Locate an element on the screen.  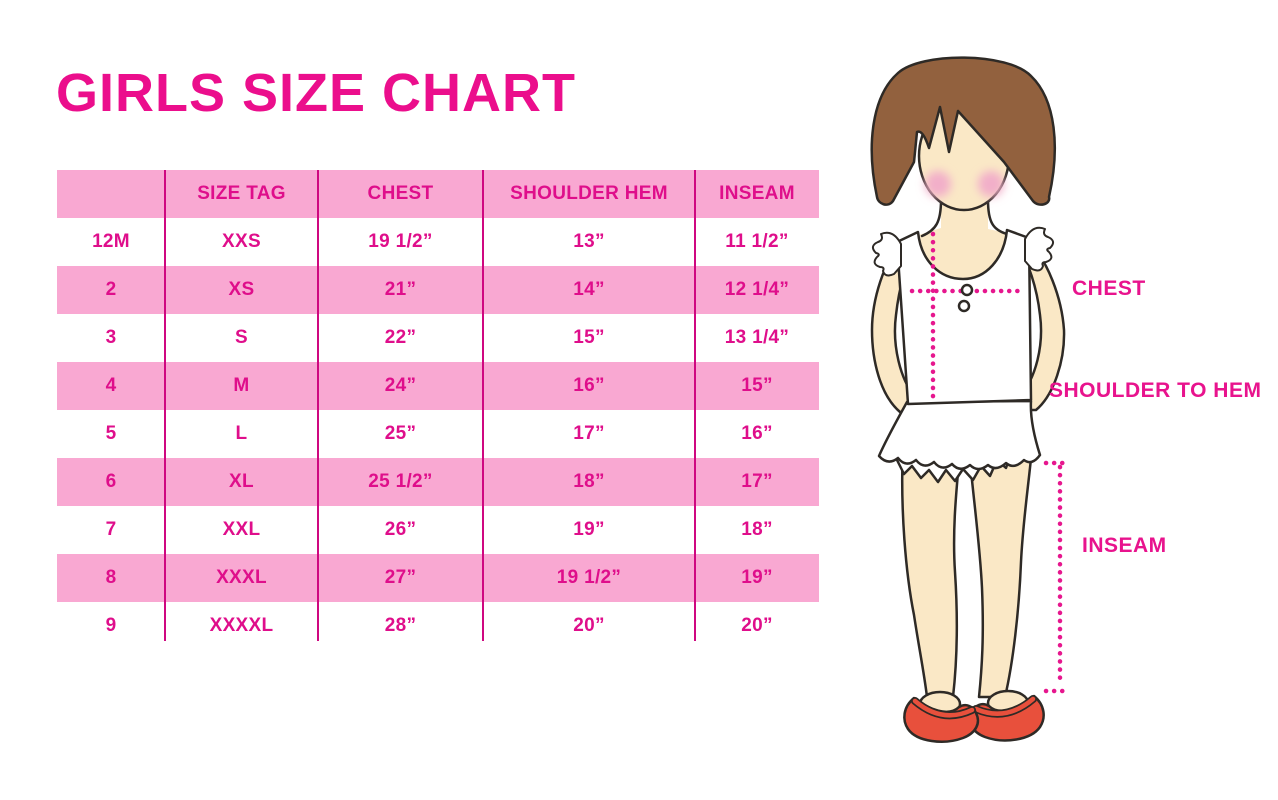
table-row: 9 XXXXL 28” 20” 20” is located at coordinates (438, 626).